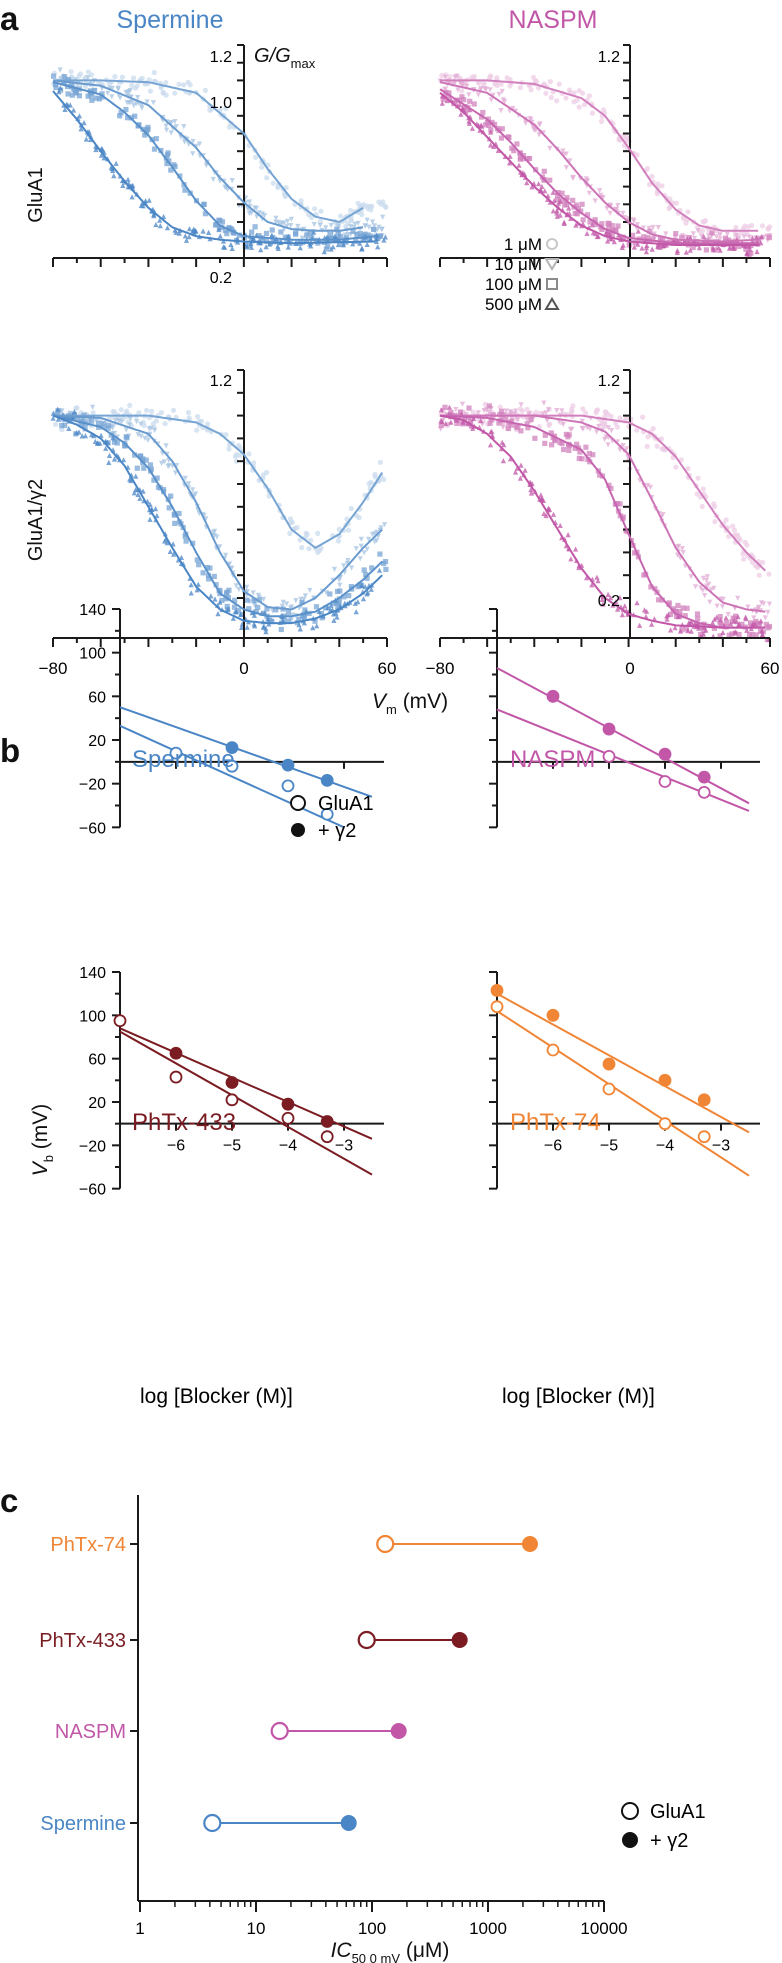 This screenshot has width=782, height=1963. What do you see at coordinates (599, 162) in the screenshot?
I see `fit-curve` at bounding box center [599, 162].